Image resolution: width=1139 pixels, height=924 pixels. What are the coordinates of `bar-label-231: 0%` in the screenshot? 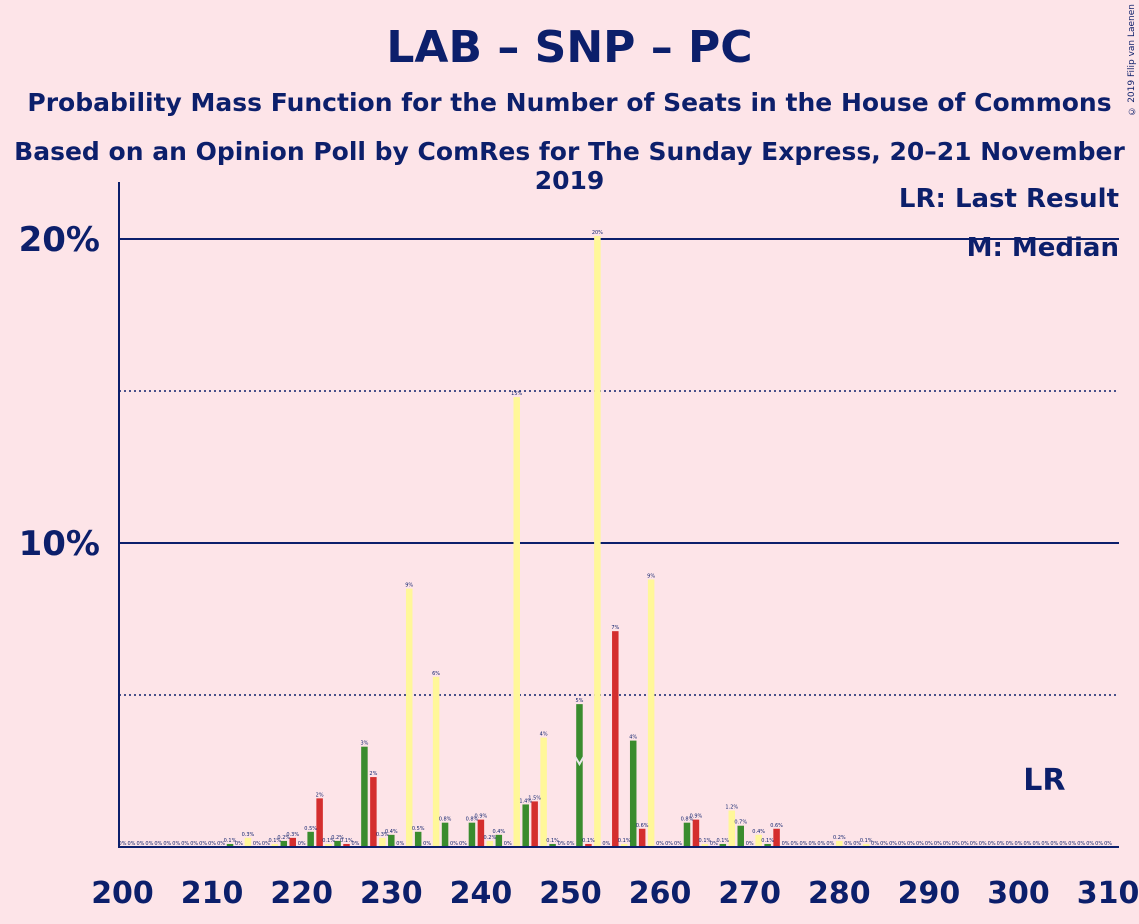 It's located at (400, 844).